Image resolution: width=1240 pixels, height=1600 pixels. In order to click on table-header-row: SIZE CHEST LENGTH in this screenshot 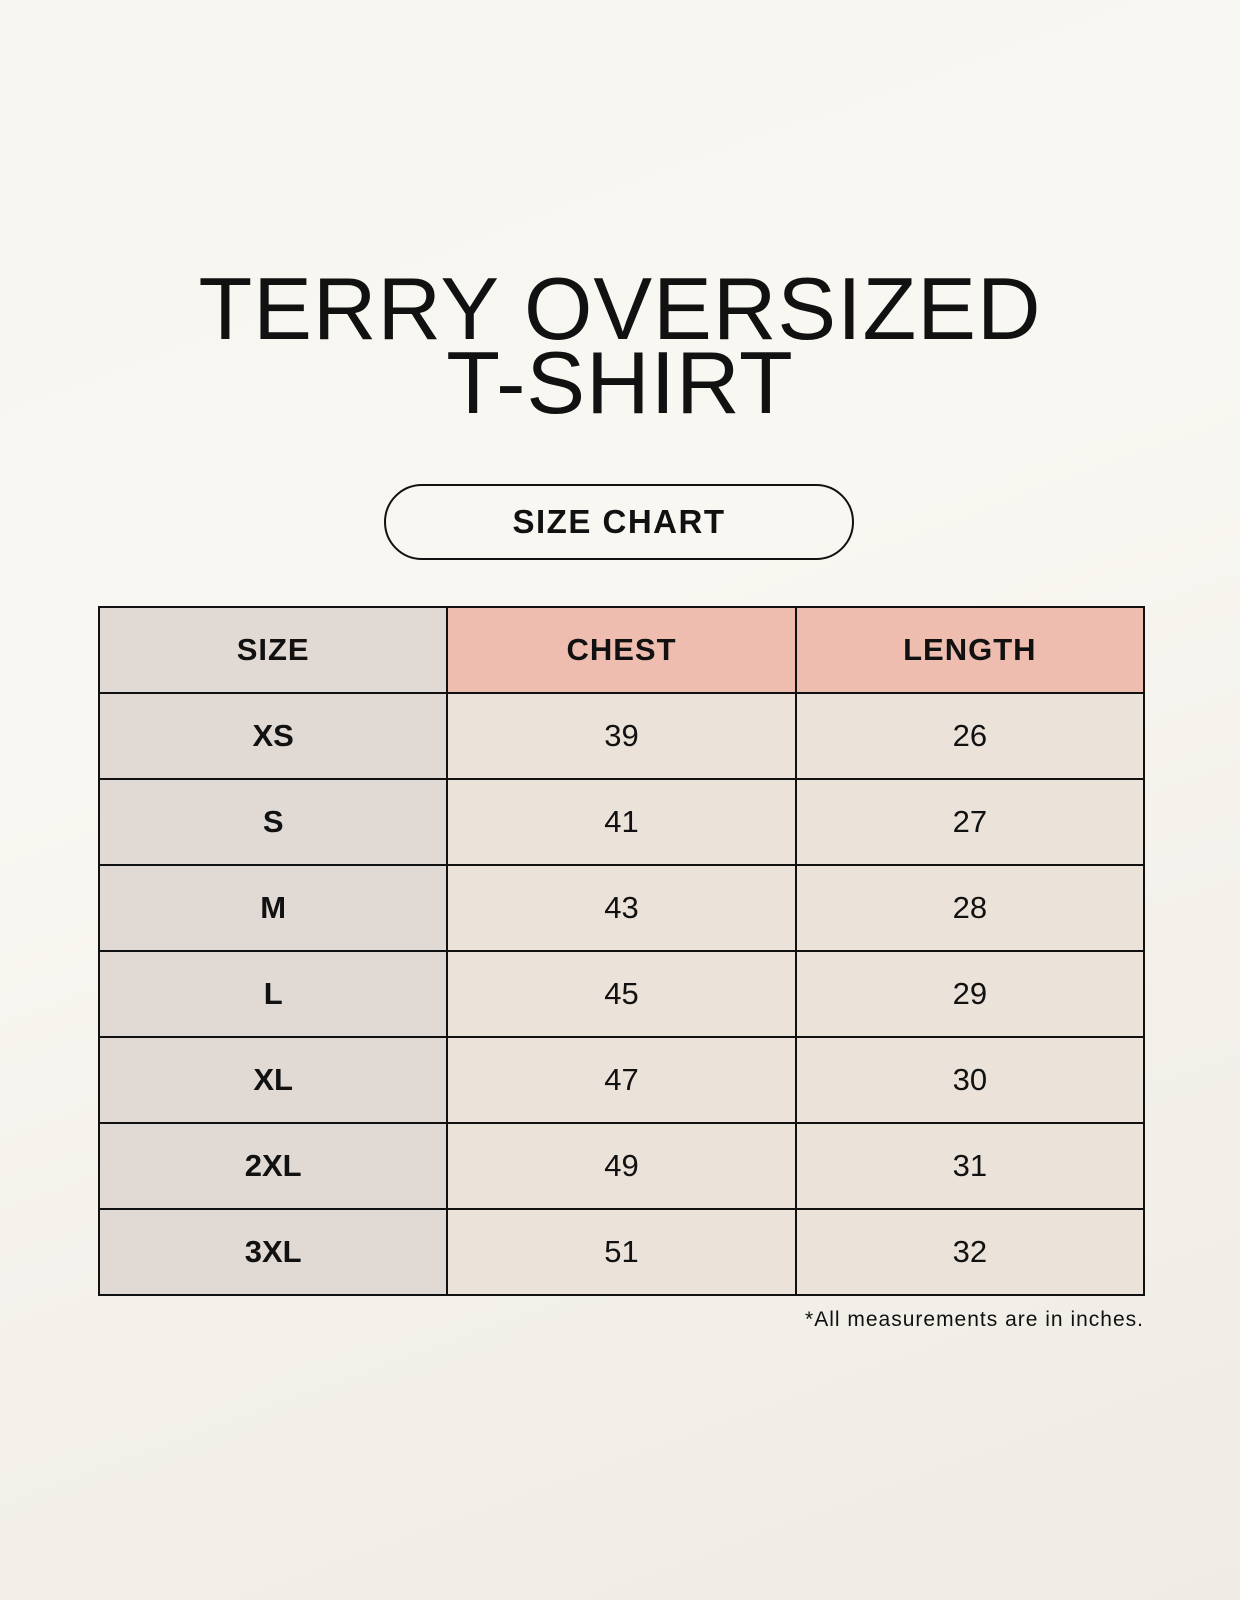, I will do `click(621, 650)`.